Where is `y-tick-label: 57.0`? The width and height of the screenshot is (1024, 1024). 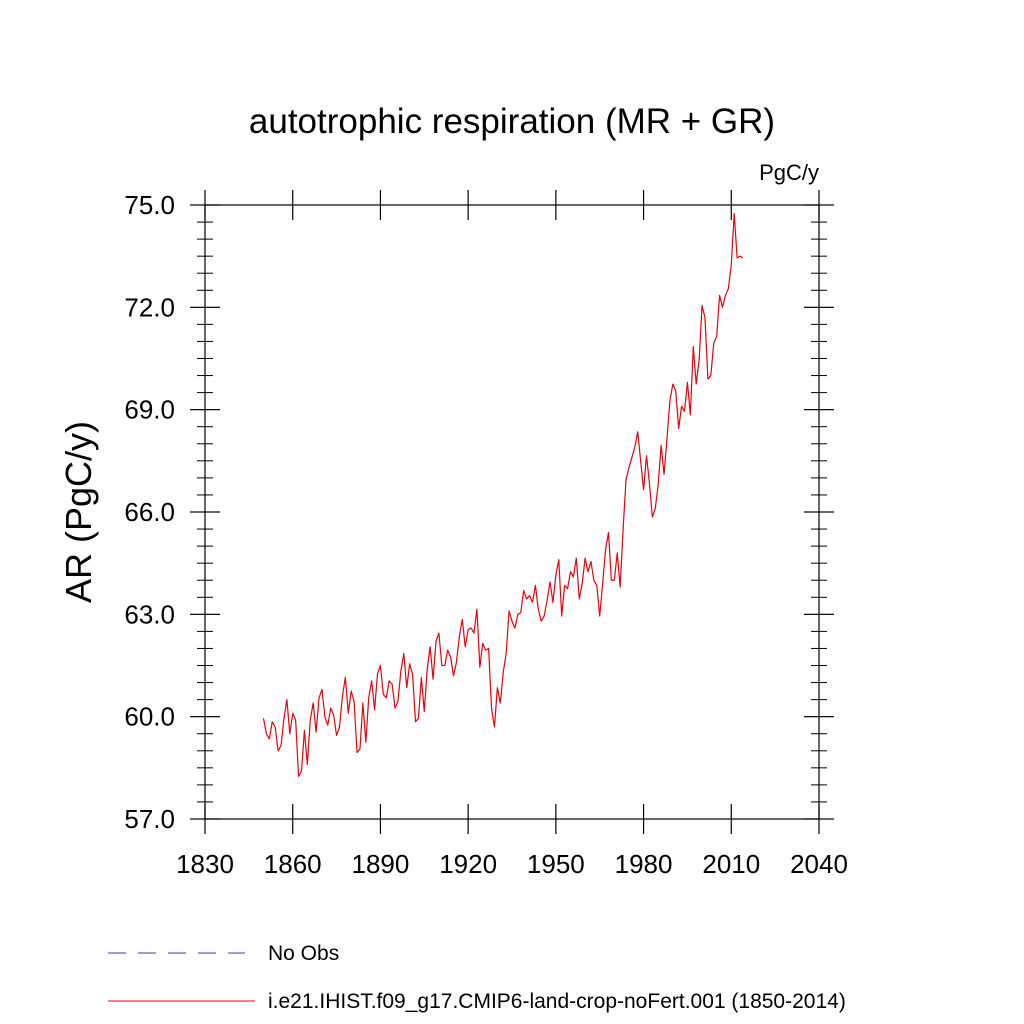
y-tick-label: 57.0 is located at coordinates (149, 819).